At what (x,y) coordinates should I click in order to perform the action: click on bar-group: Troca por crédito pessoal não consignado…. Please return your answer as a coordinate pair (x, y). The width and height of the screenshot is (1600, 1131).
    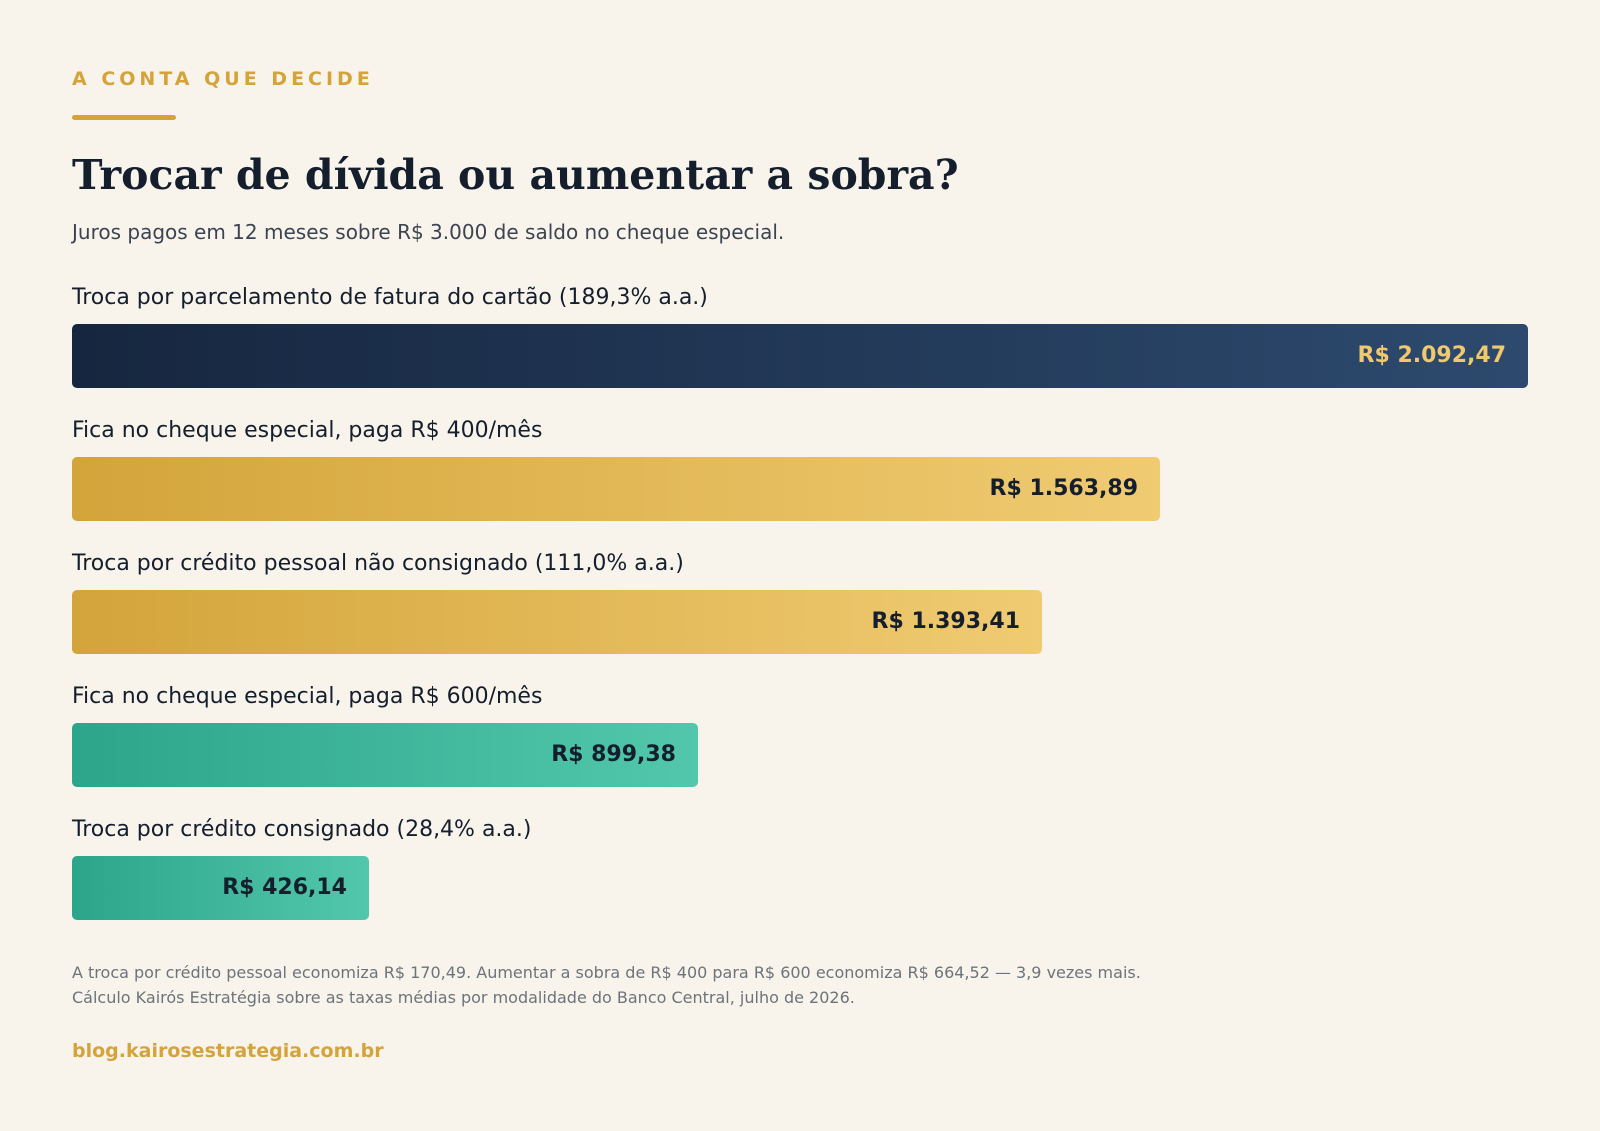
    Looking at the image, I should click on (800, 616).